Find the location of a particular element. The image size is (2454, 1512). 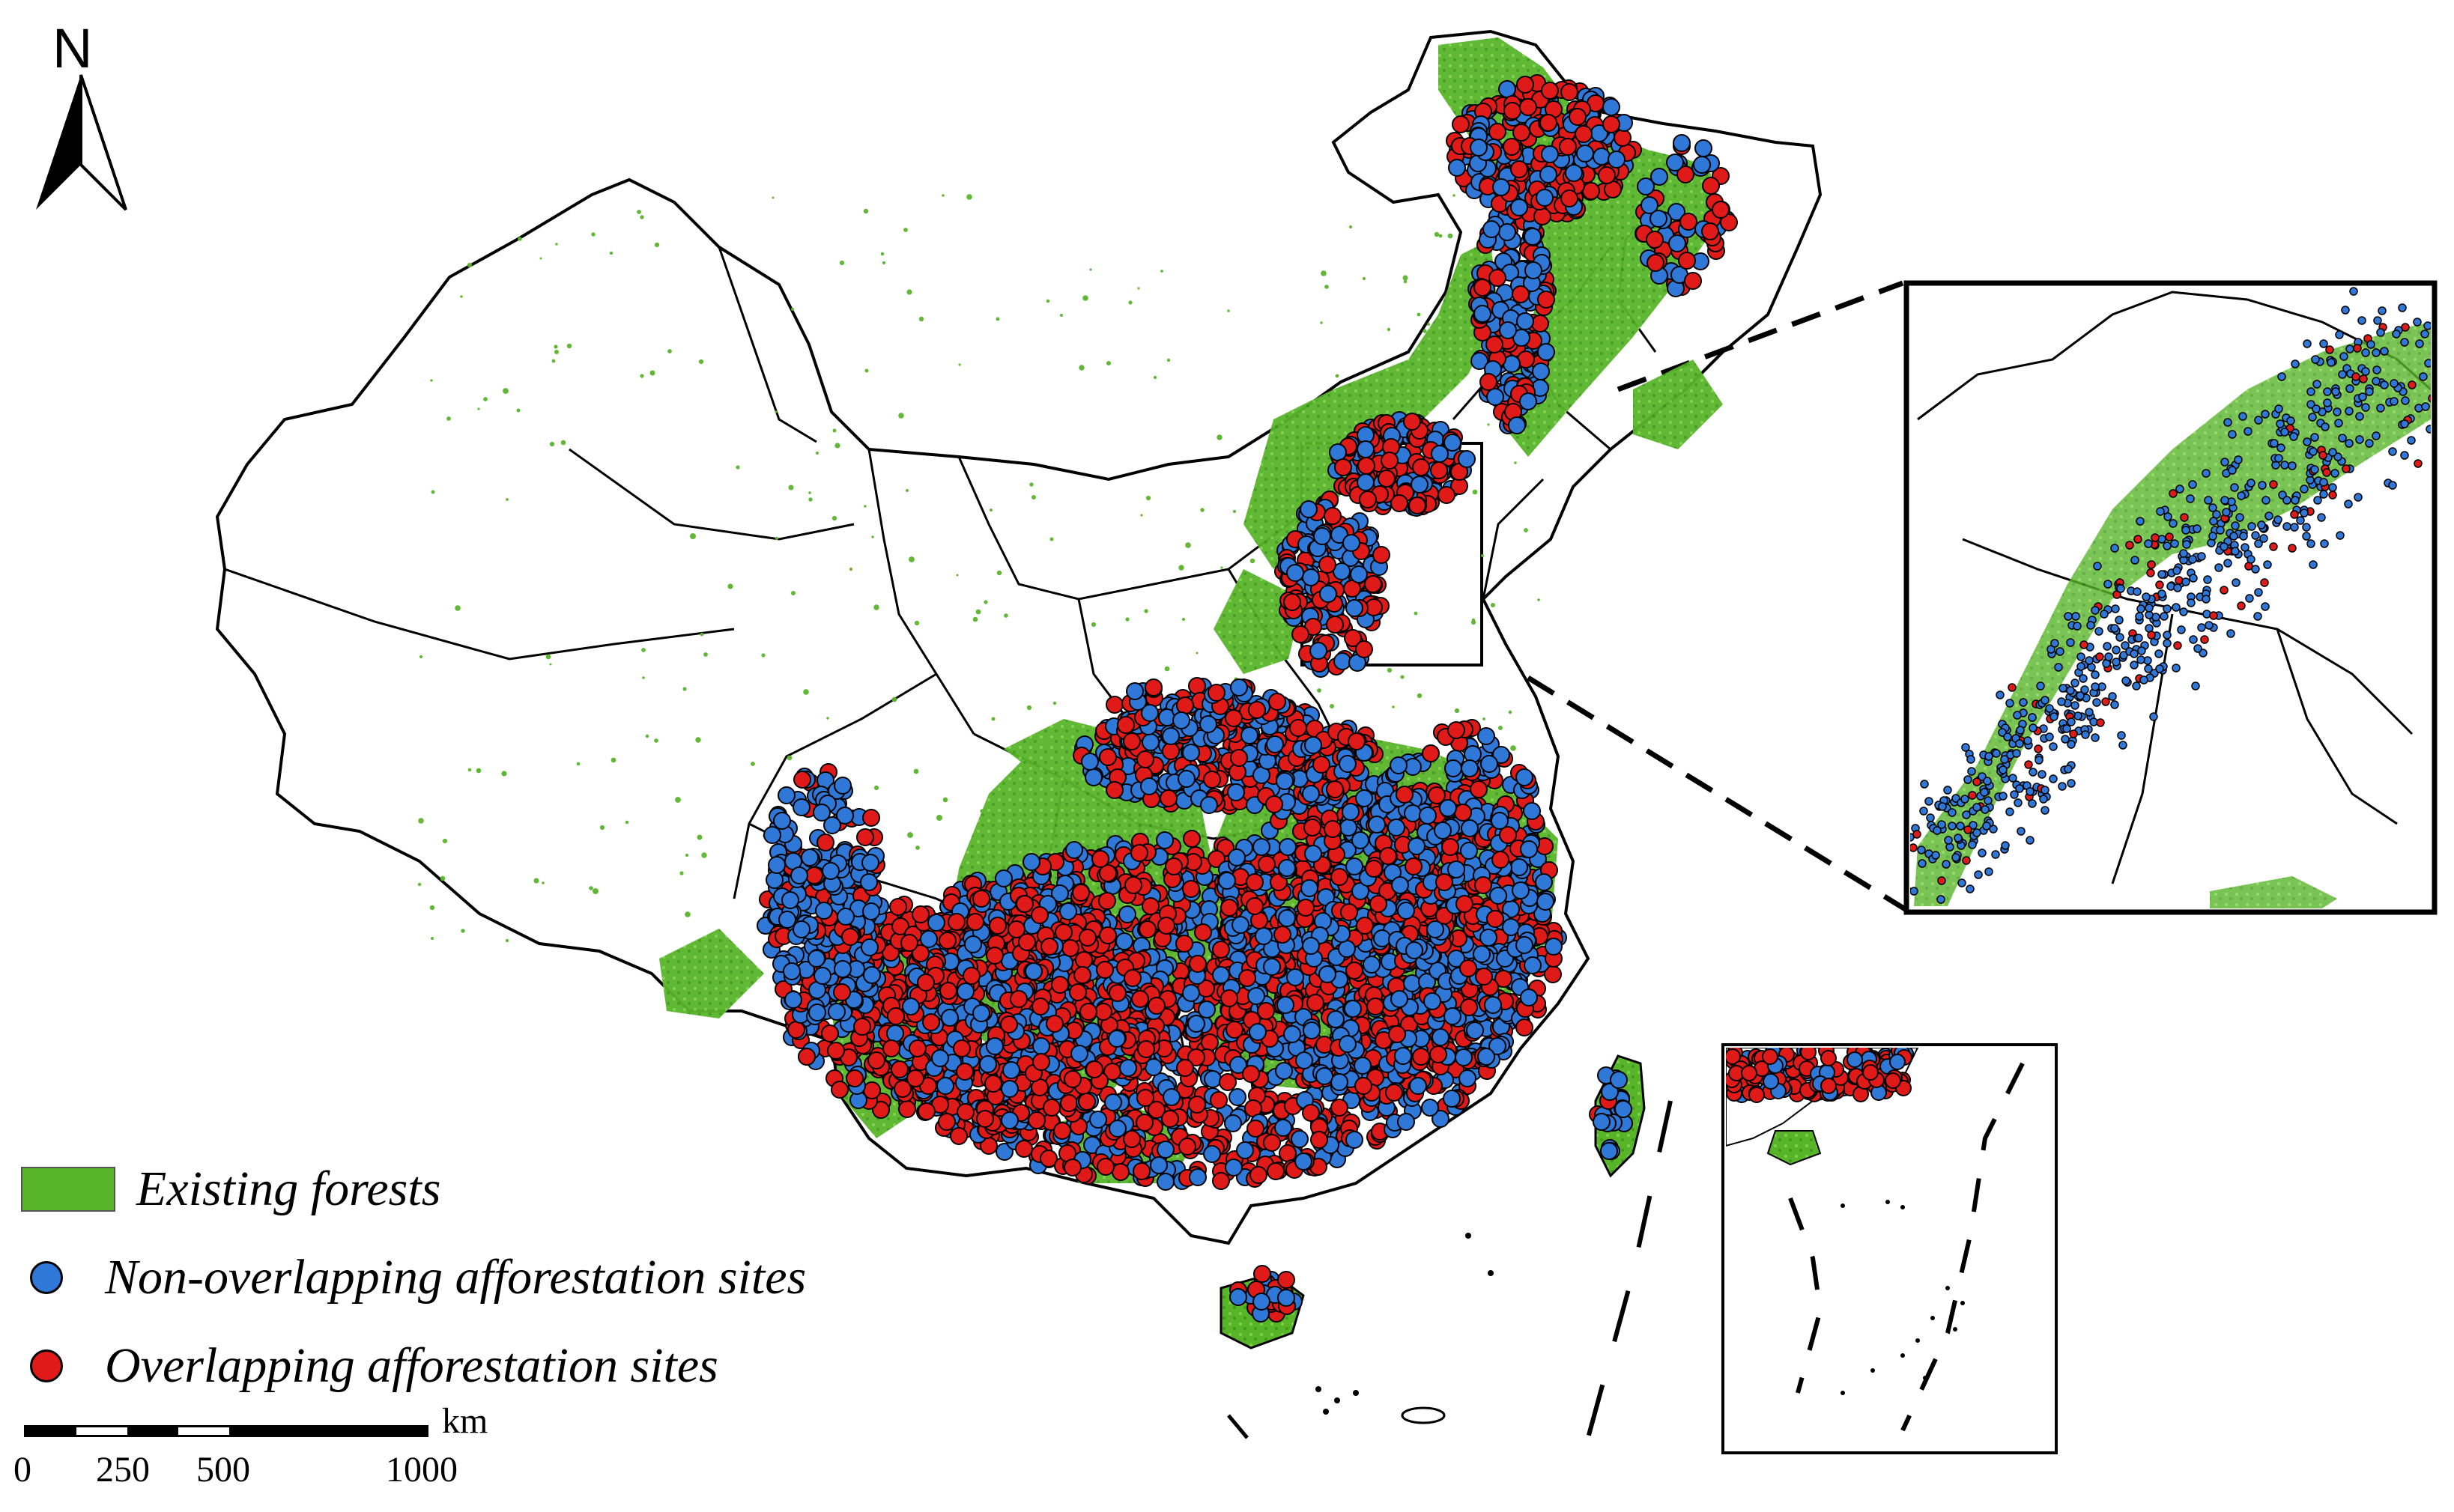

forest-patch is located at coordinates (1678, 404).